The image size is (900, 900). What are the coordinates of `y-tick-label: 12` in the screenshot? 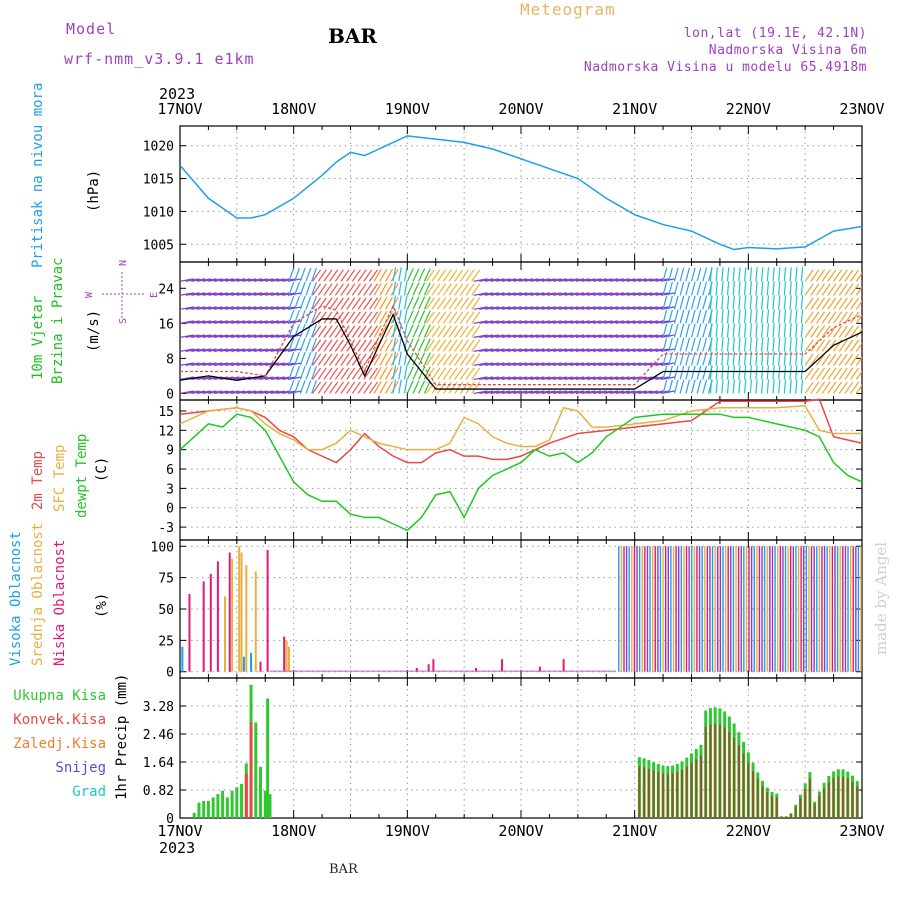 It's located at (166, 431).